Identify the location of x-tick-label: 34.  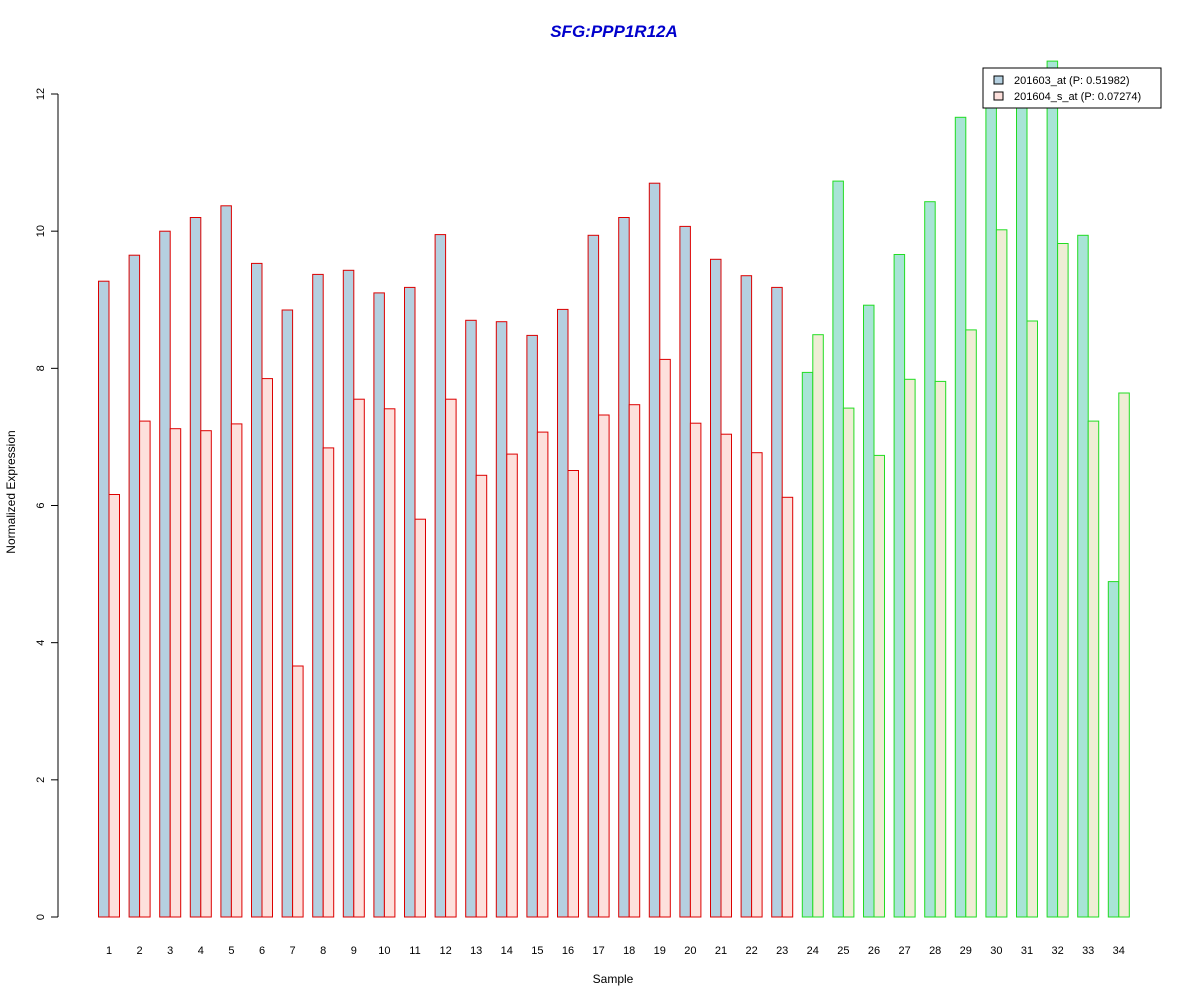
(1119, 951).